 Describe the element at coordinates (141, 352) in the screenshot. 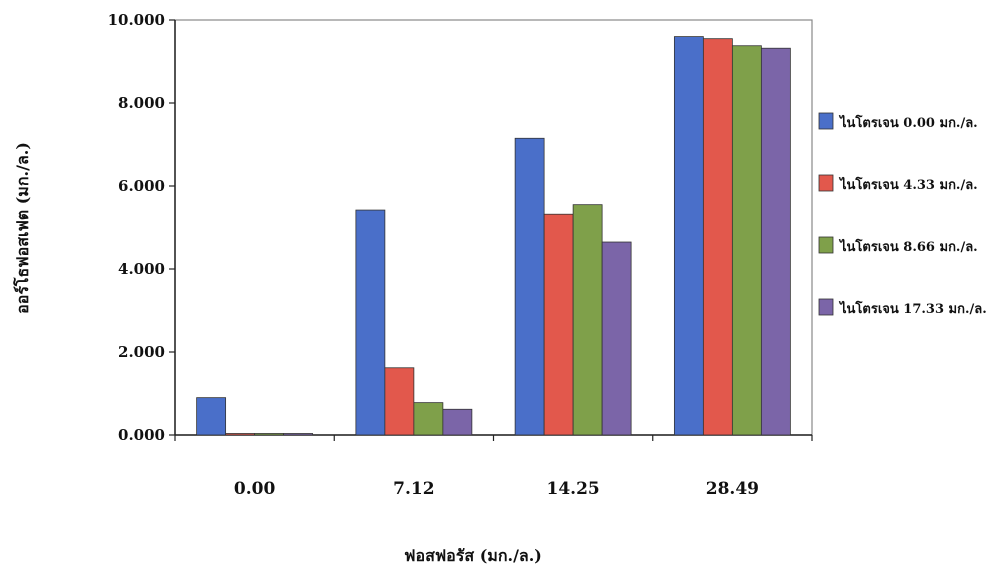

I see `y-tick-label: 2.000` at that location.